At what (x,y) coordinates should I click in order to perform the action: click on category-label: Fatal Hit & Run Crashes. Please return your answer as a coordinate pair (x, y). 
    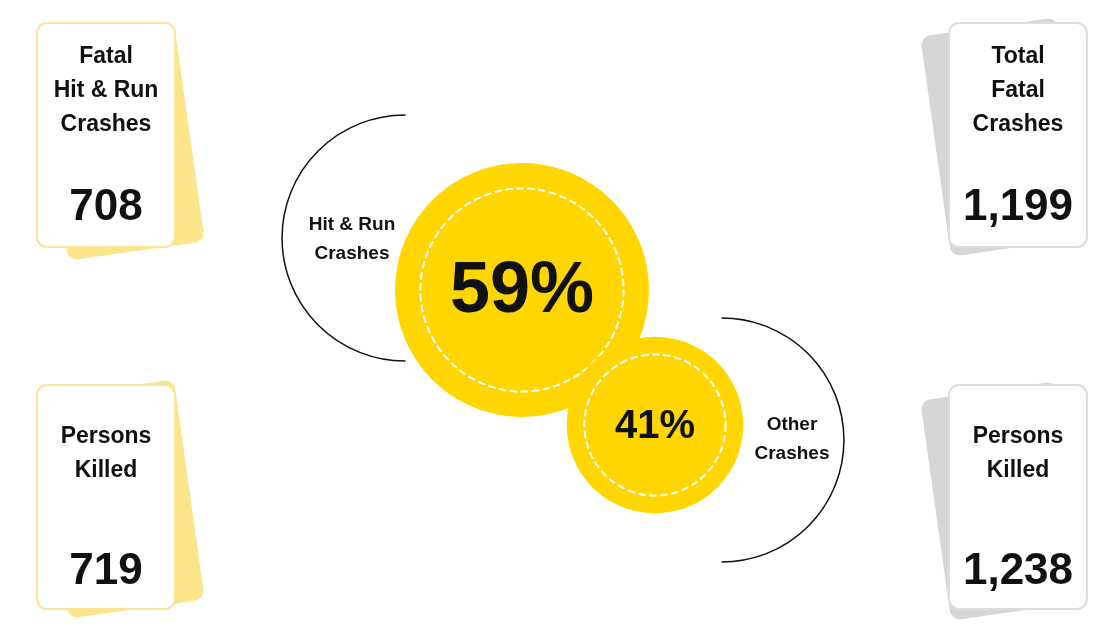
    Looking at the image, I should click on (106, 89).